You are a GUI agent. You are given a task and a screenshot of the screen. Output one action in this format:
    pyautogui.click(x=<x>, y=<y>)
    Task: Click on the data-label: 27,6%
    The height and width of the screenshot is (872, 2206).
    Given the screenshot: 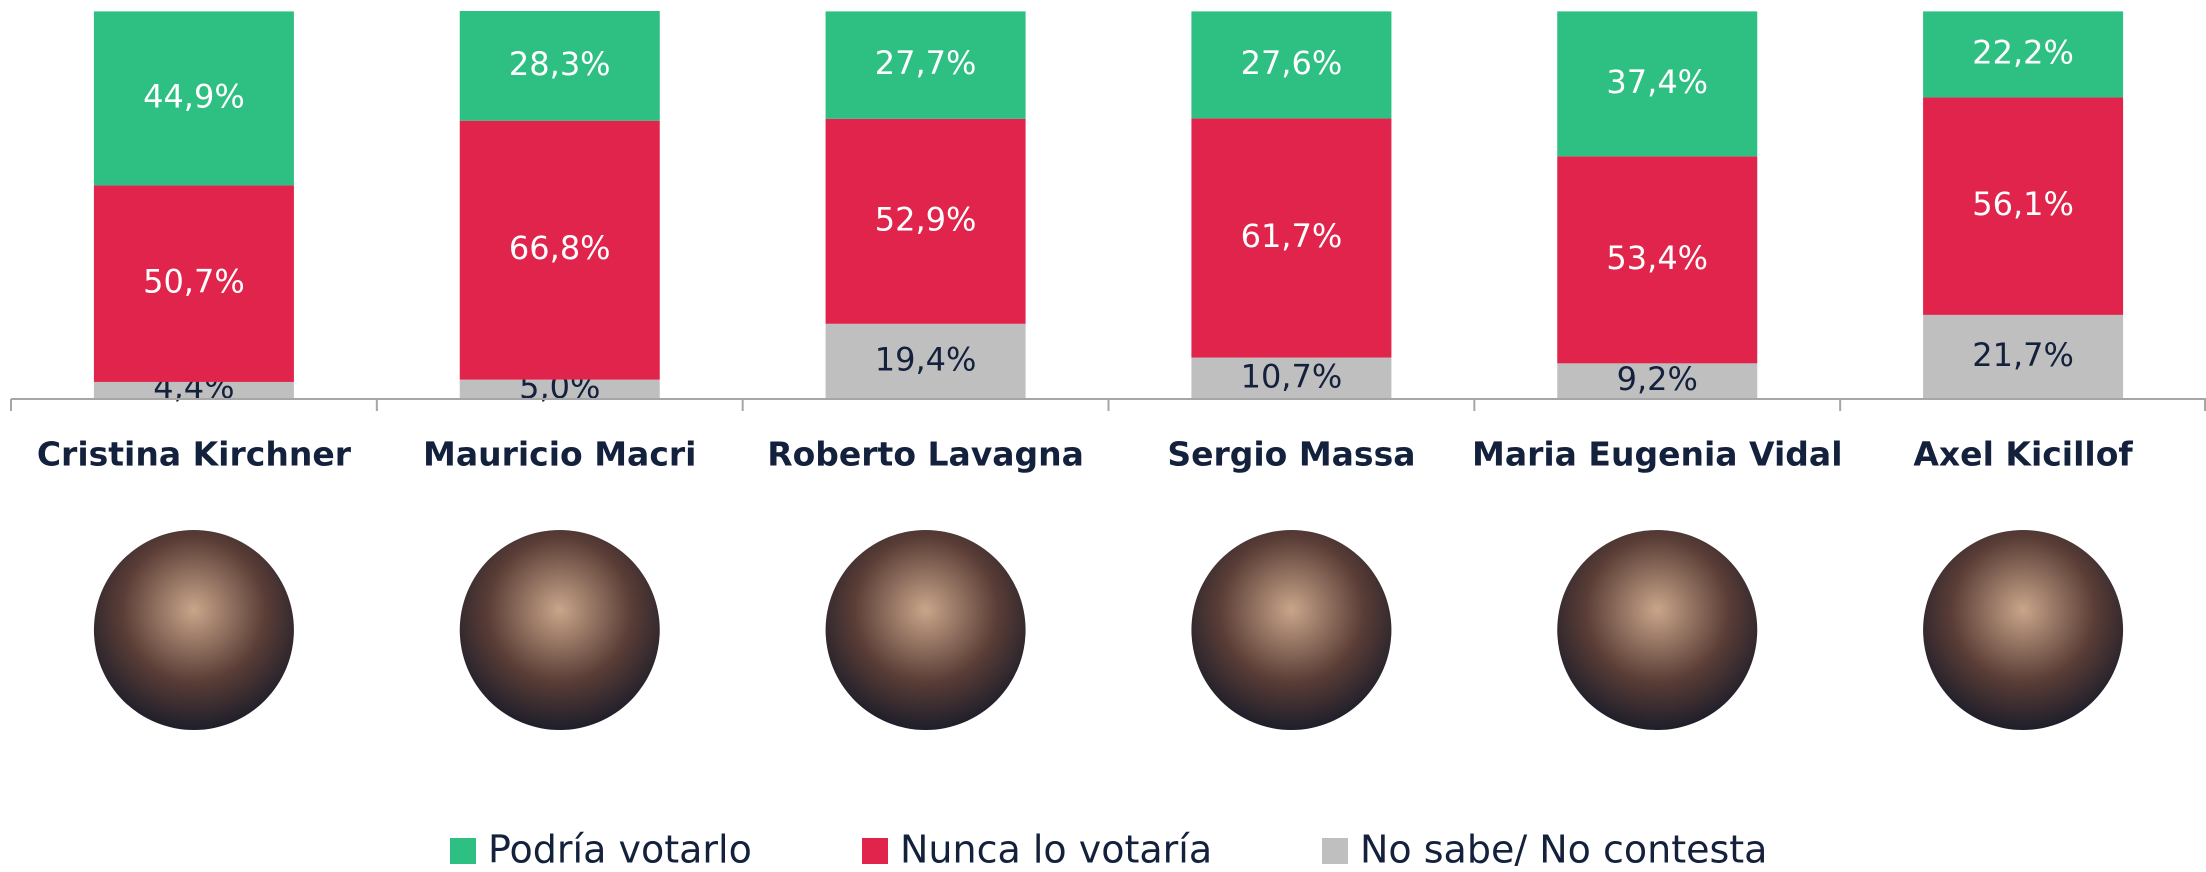 What is the action you would take?
    pyautogui.click(x=1292, y=63)
    